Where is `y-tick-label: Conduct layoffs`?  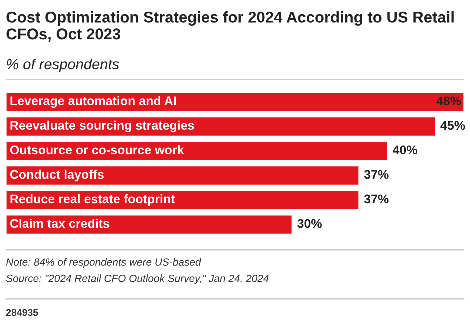 y-tick-label: Conduct layoffs is located at coordinates (57, 176).